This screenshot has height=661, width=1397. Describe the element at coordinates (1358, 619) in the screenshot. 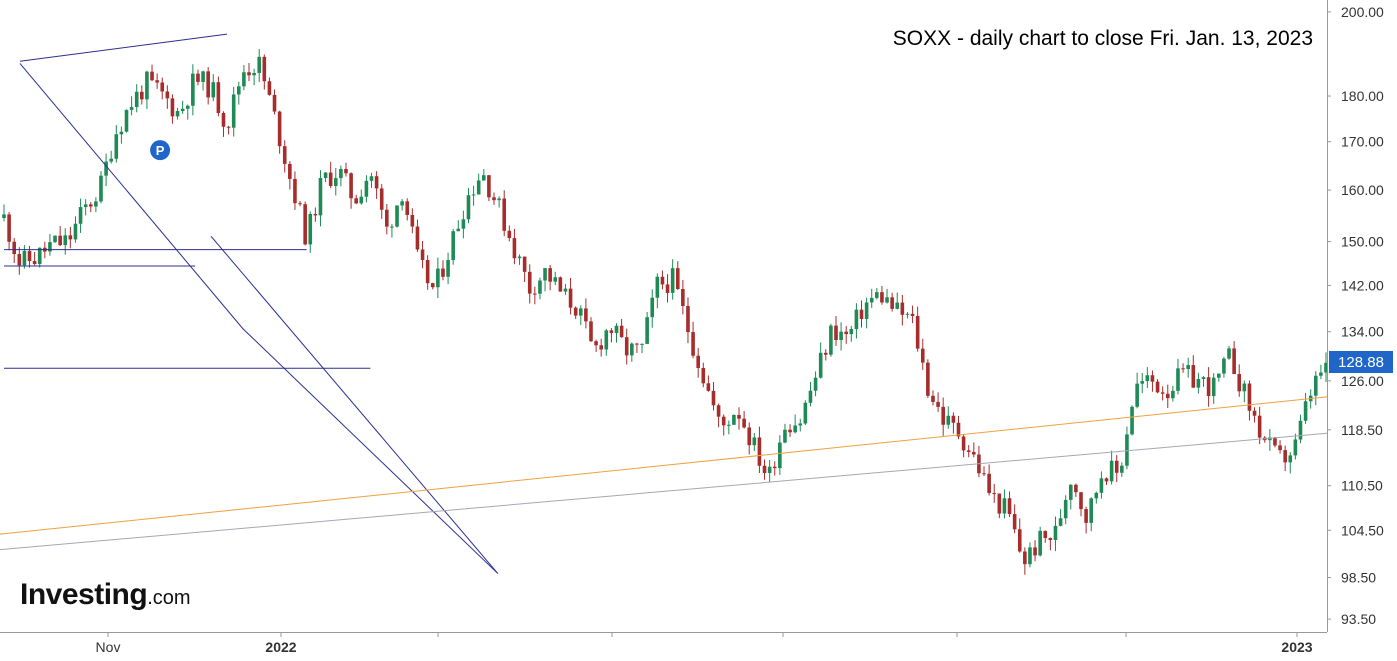

I see `y-tick-label: 93.50` at that location.